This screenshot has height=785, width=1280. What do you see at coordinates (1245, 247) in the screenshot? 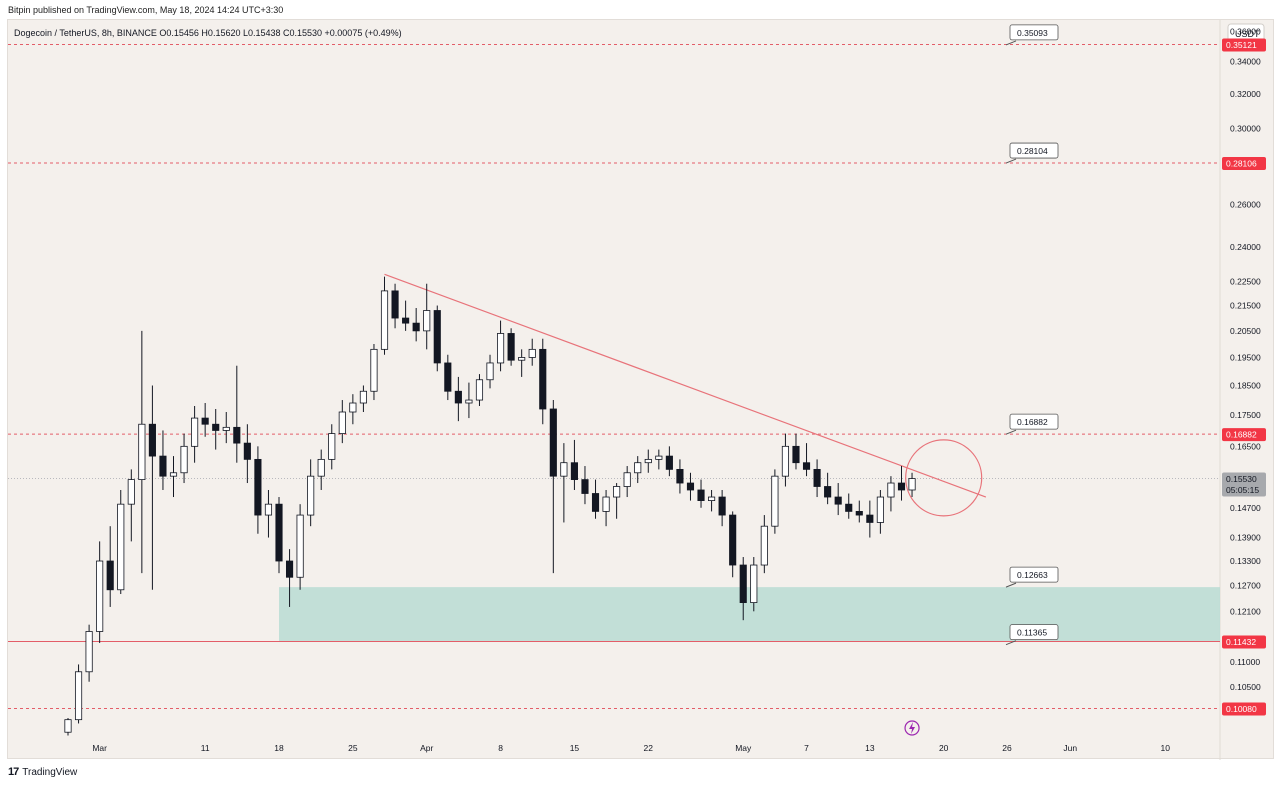
I see `y-tick-label: 0.24000` at bounding box center [1245, 247].